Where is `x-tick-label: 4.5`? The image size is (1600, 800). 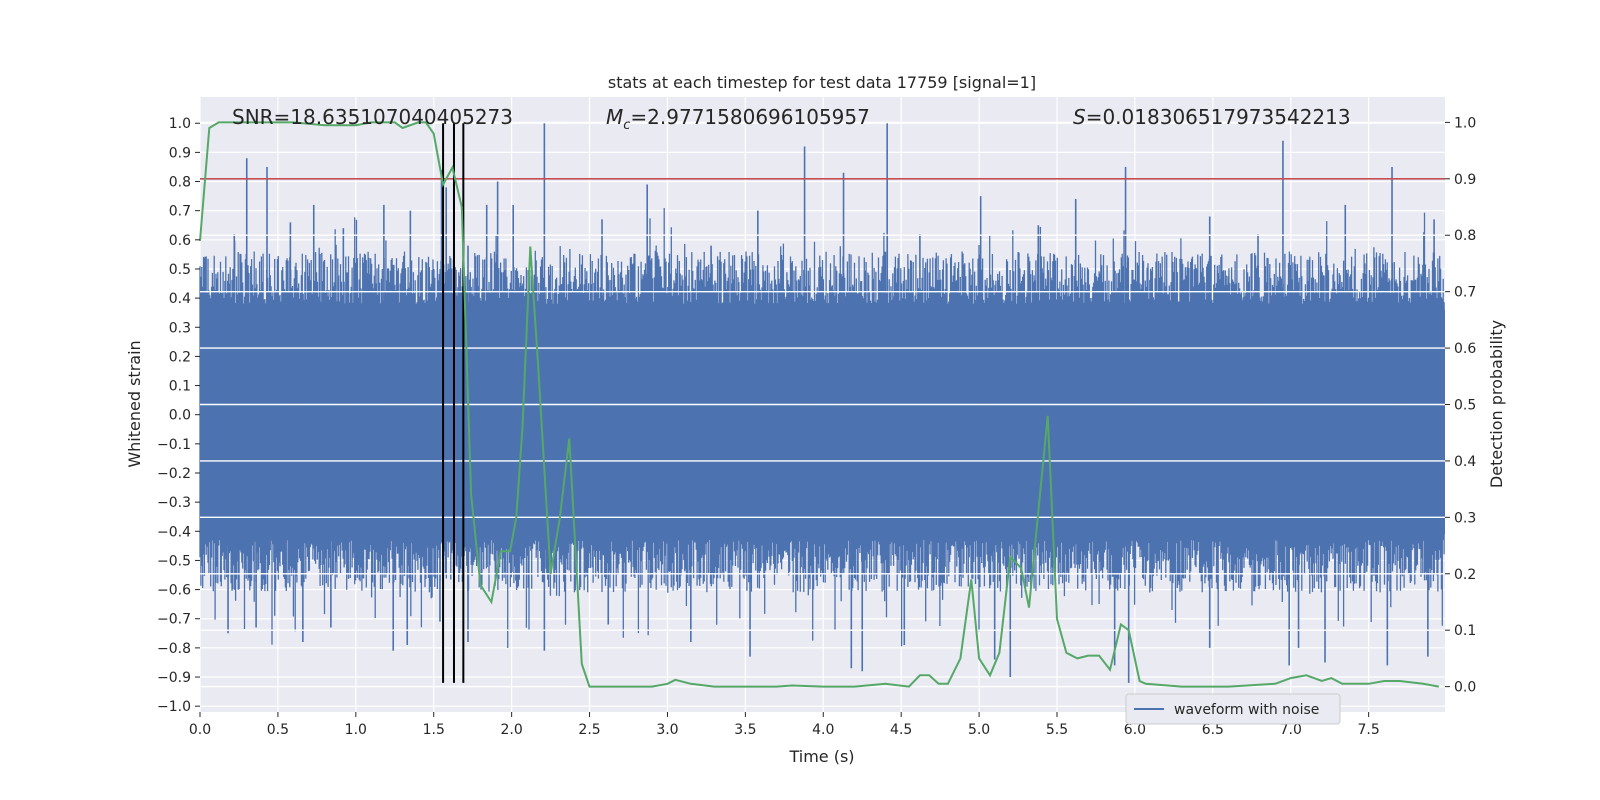
x-tick-label: 4.5 is located at coordinates (901, 730).